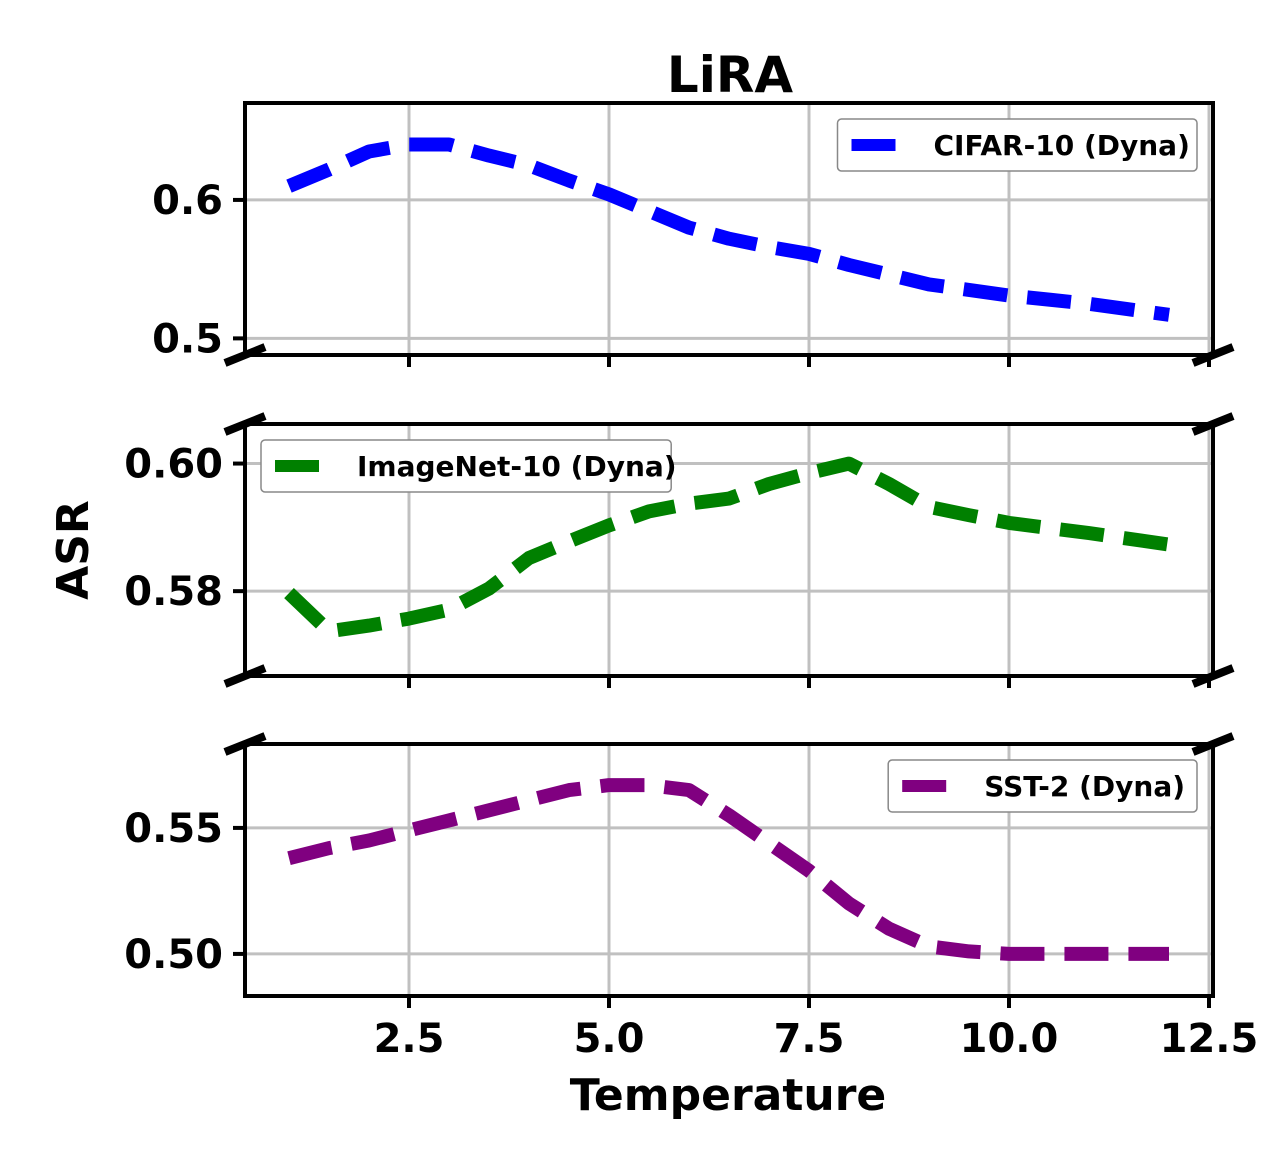 The height and width of the screenshot is (1170, 1275). Describe the element at coordinates (1084, 786) in the screenshot. I see `legend-label: SST-2 (Dyna)` at that location.